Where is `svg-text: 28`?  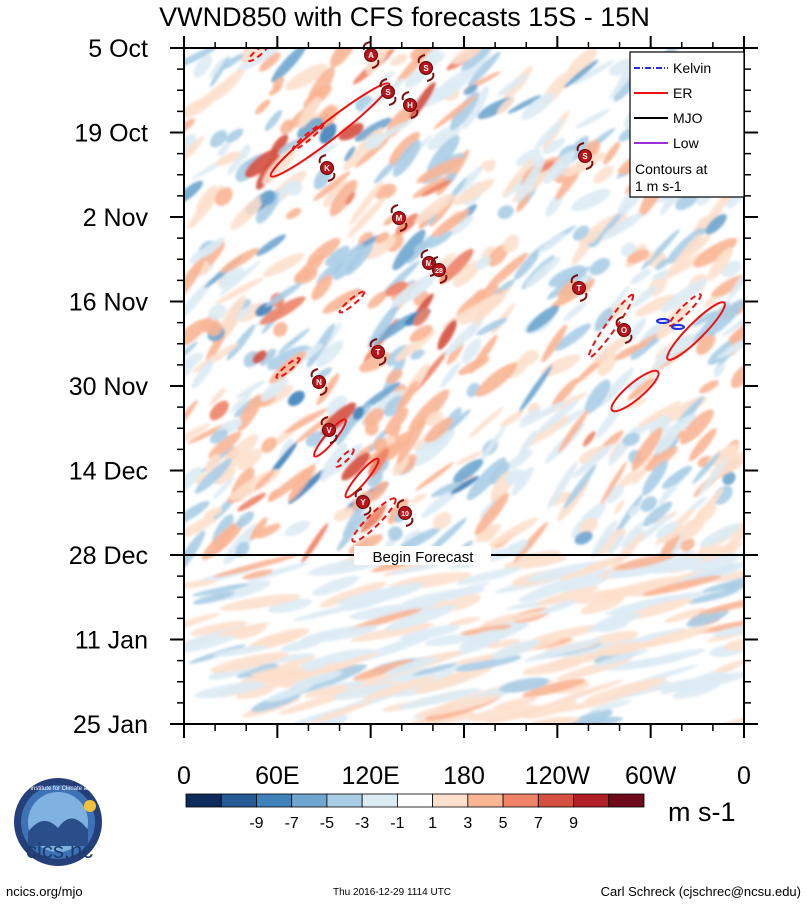
svg-text: 28 is located at coordinates (439, 271).